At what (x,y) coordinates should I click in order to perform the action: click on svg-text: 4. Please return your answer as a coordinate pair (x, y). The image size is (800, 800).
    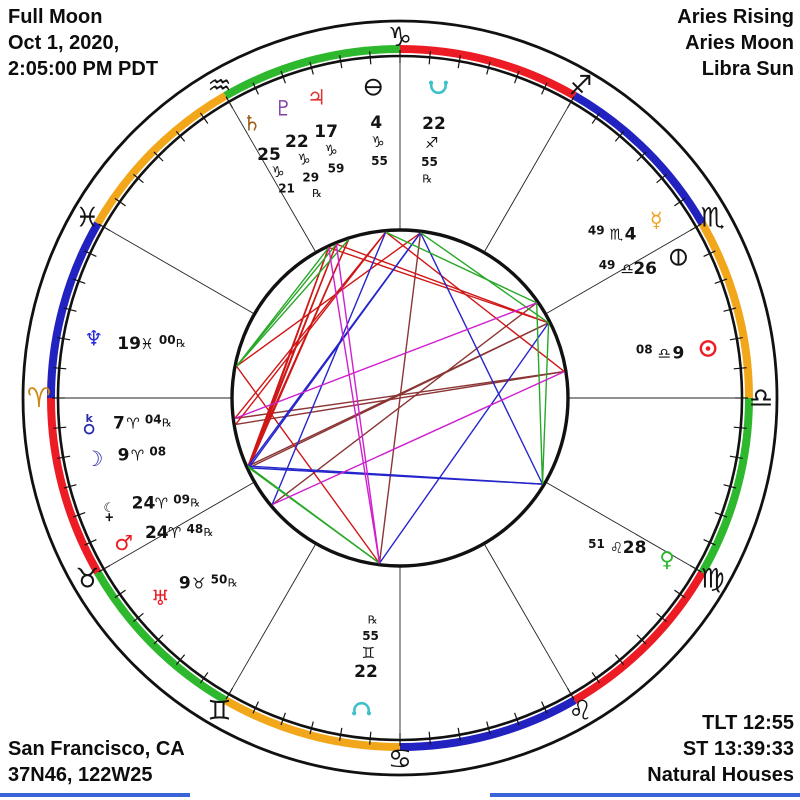
    Looking at the image, I should click on (376, 123).